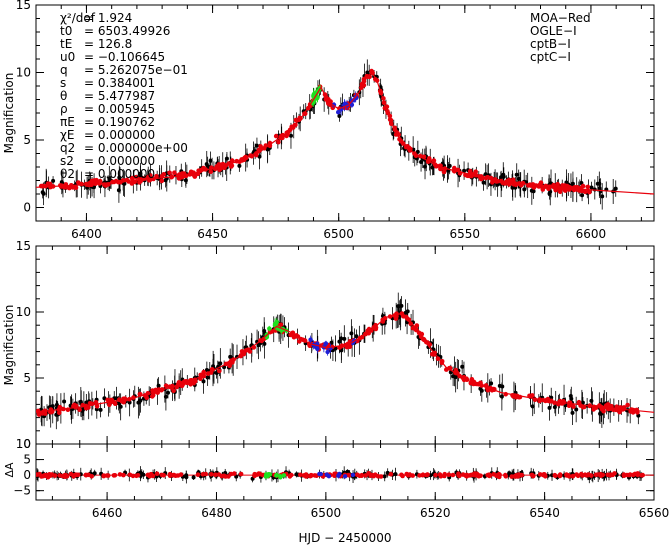 The height and width of the screenshot is (547, 670). What do you see at coordinates (63, 96) in the screenshot?
I see `parameter-label: θ` at bounding box center [63, 96].